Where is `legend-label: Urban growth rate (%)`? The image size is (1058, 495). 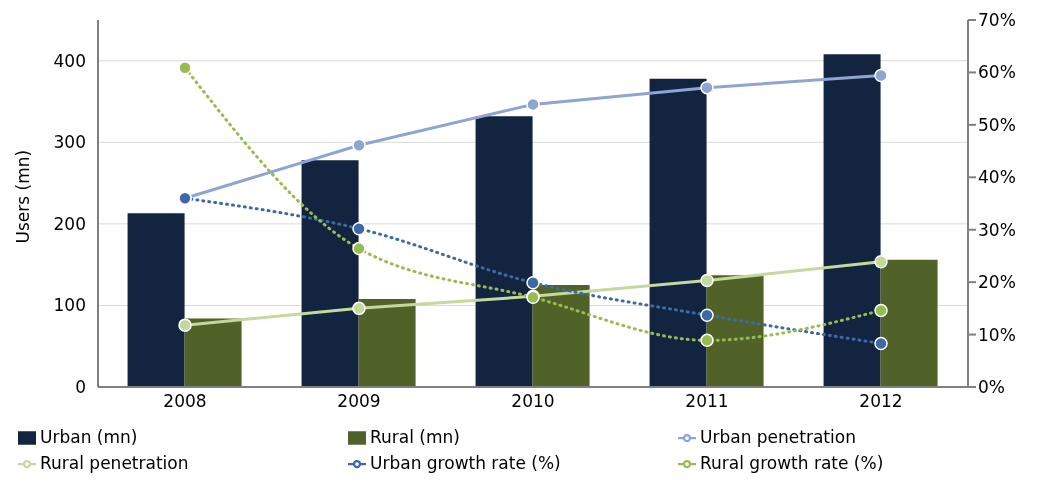 legend-label: Urban growth rate (%) is located at coordinates (465, 463).